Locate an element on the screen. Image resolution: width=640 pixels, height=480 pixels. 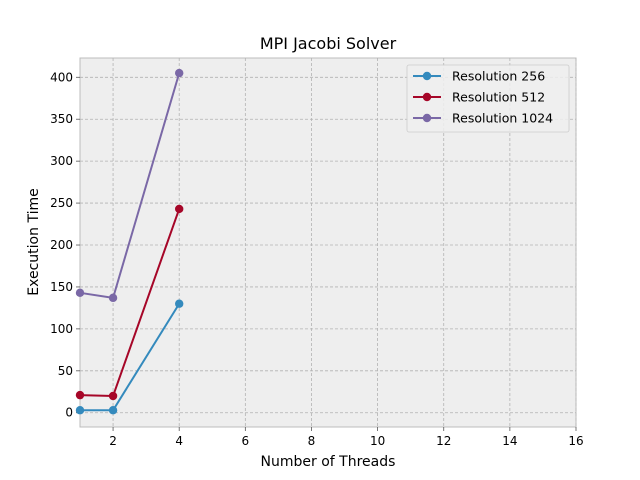
legend-box is located at coordinates (488, 98).